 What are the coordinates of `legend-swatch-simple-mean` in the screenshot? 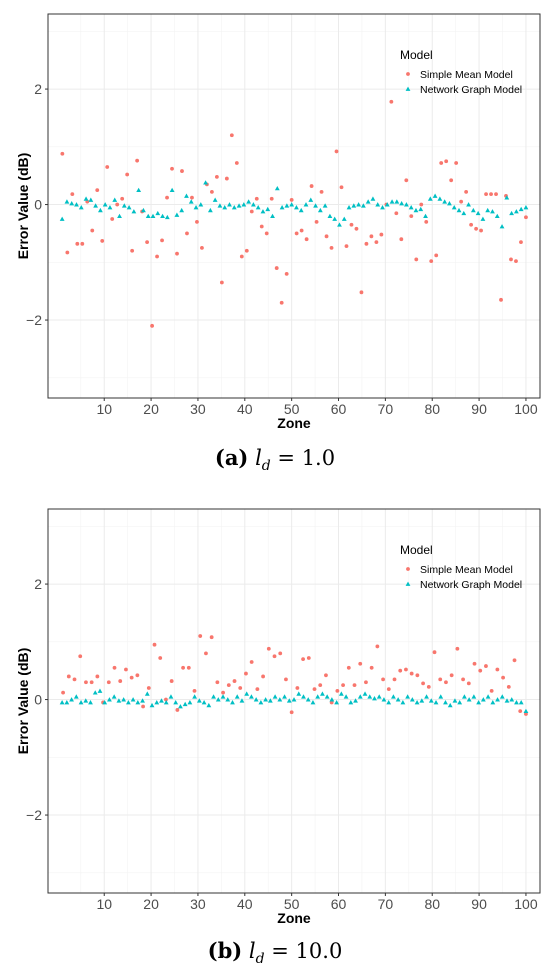 It's located at (408, 569).